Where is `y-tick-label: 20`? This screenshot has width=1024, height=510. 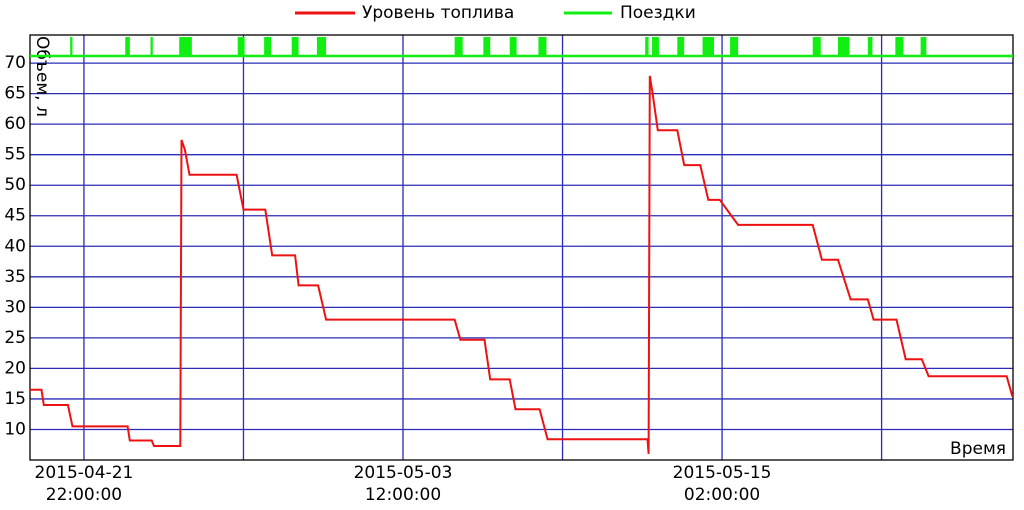
y-tick-label: 20 is located at coordinates (15, 368).